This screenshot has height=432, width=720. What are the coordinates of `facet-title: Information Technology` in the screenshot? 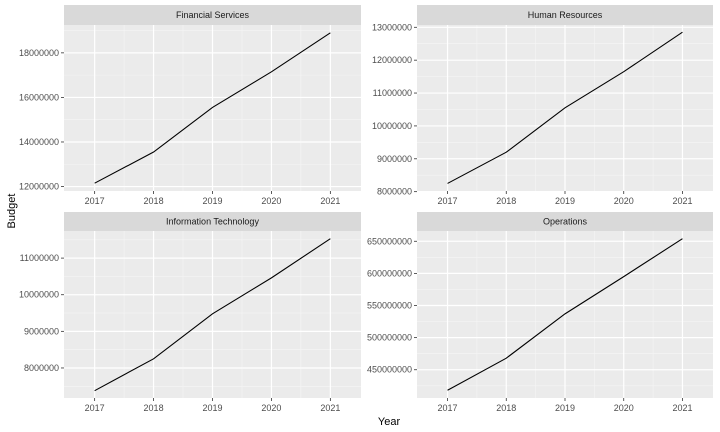 It's located at (212, 222).